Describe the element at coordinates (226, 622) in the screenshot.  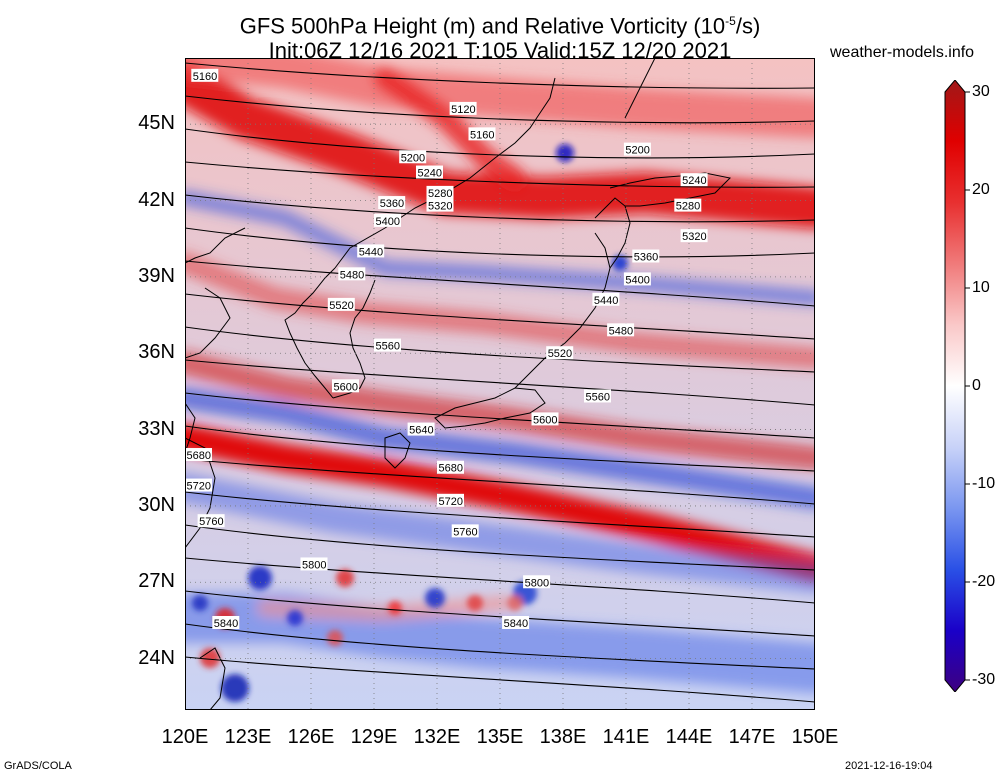
I see `contour-label: 5840` at that location.